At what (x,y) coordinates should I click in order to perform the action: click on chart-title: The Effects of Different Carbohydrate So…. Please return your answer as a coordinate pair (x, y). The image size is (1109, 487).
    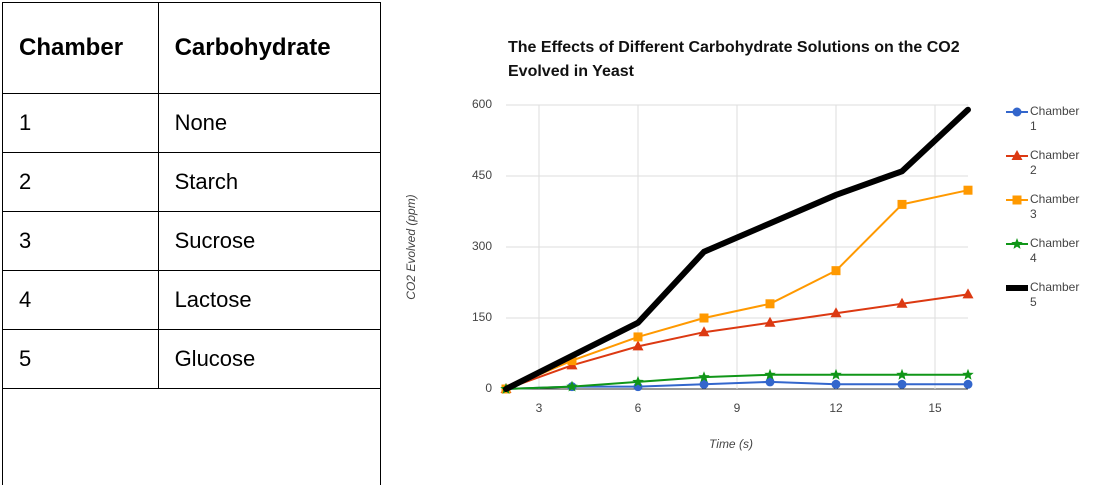
    Looking at the image, I should click on (734, 59).